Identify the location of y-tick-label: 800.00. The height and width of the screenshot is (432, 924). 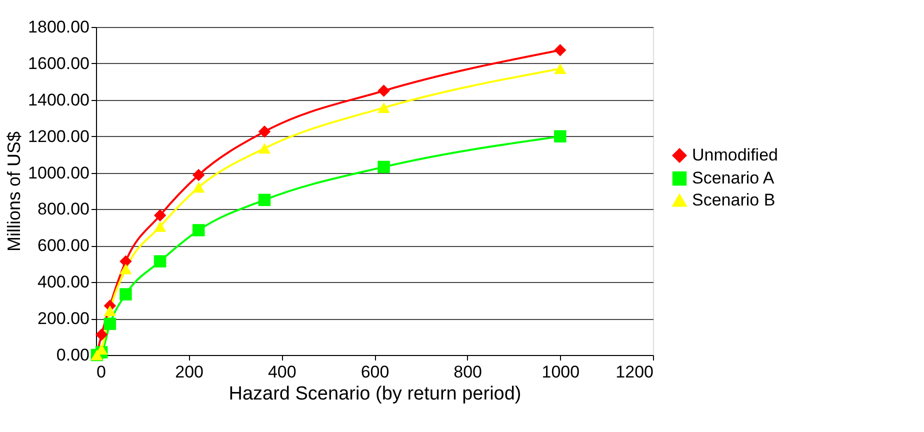
(64, 209).